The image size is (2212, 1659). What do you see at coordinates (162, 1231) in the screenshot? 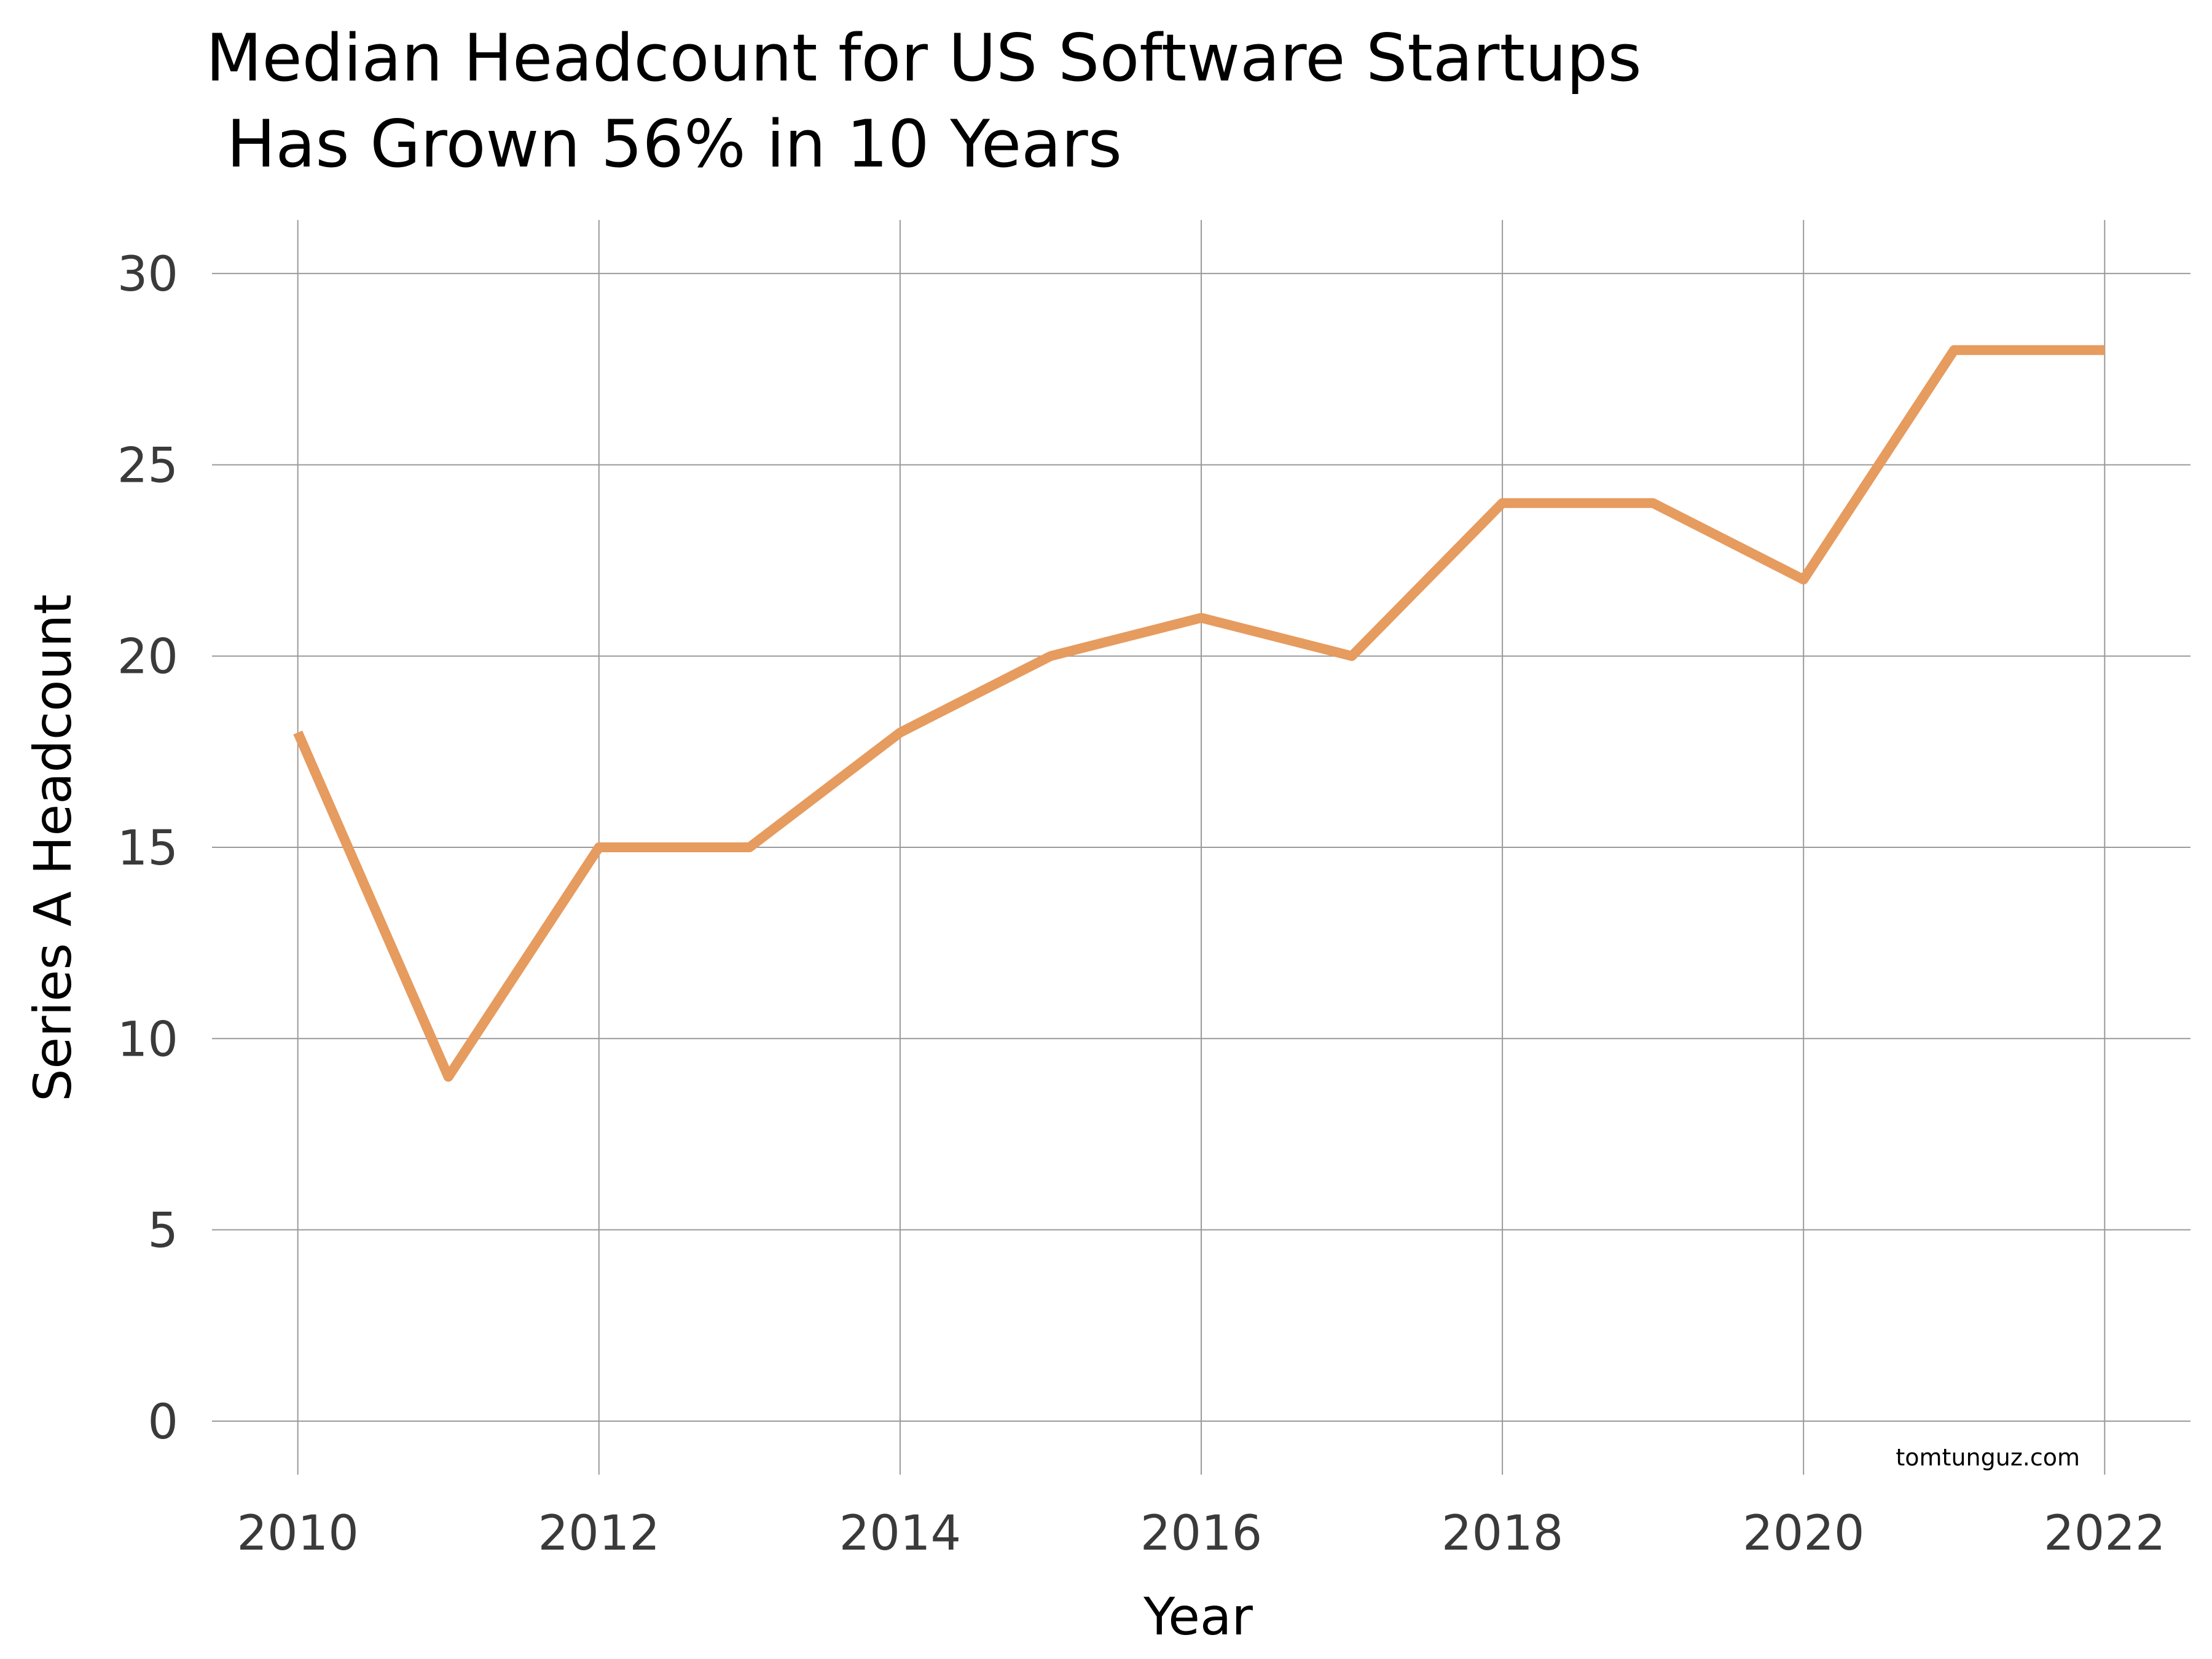
I see `y-tick-label-5: 5` at bounding box center [162, 1231].